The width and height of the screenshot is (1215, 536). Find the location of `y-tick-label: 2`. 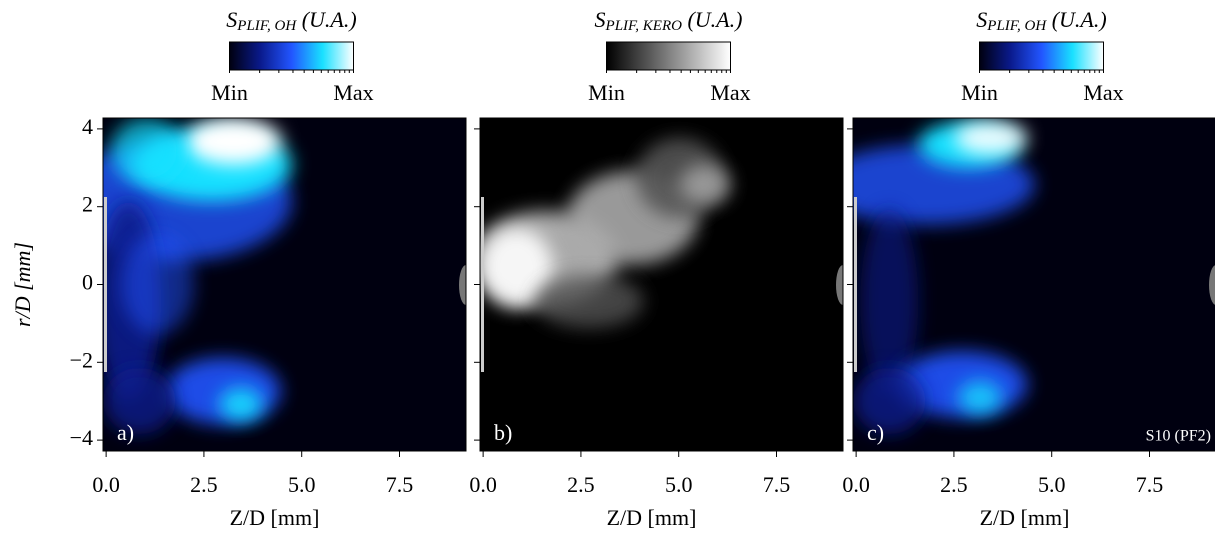

y-tick-label: 2 is located at coordinates (87, 204).